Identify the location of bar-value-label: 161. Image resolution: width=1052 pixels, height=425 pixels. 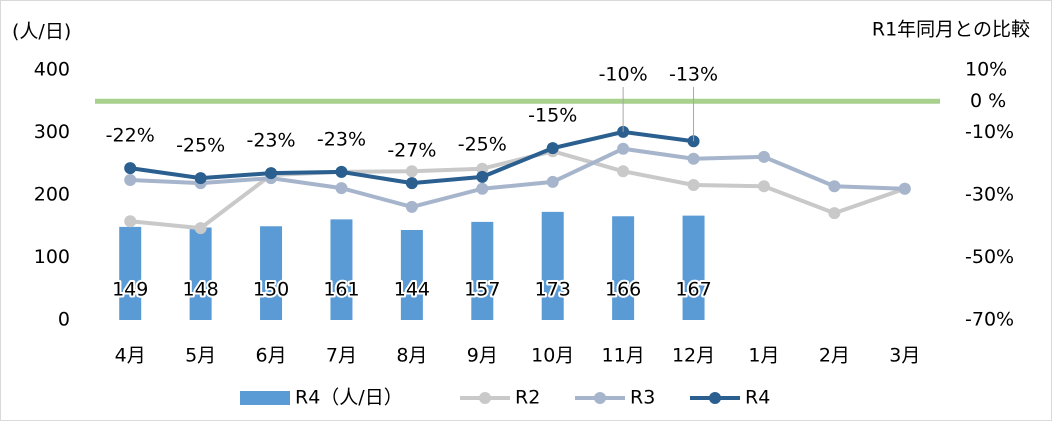
(341, 290).